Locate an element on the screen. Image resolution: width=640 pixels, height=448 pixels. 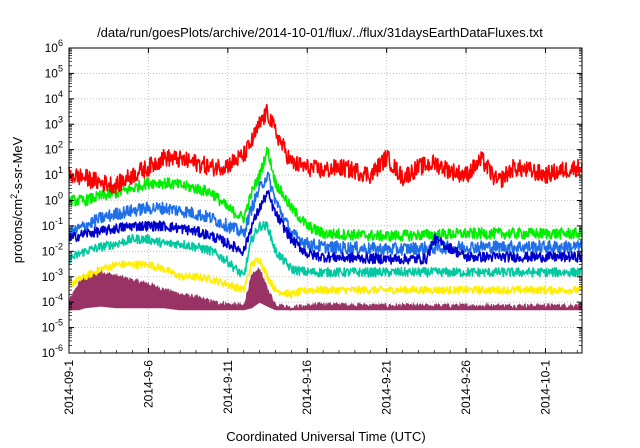
y-axis-label-units: -s-sr-MeV is located at coordinates (17, 164).